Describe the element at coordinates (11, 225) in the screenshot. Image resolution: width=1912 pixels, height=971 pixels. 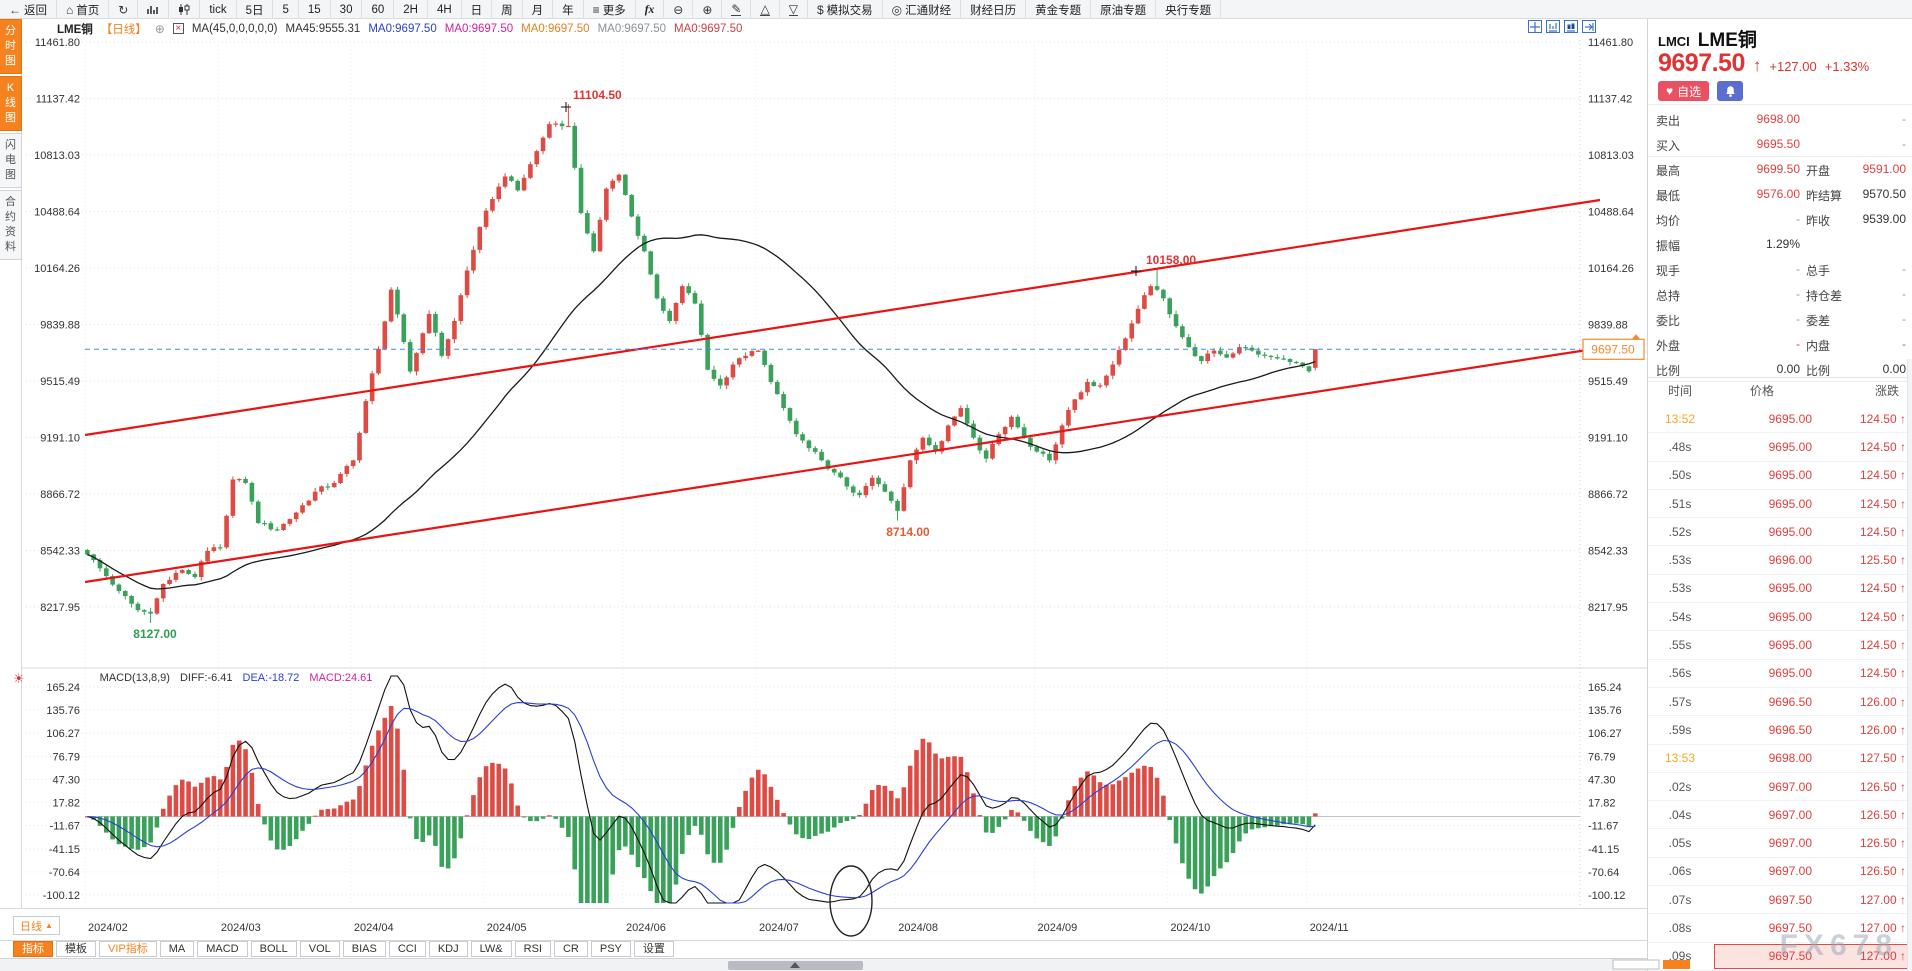
I see `sidebar-tab-合约资料: 合约资料` at that location.